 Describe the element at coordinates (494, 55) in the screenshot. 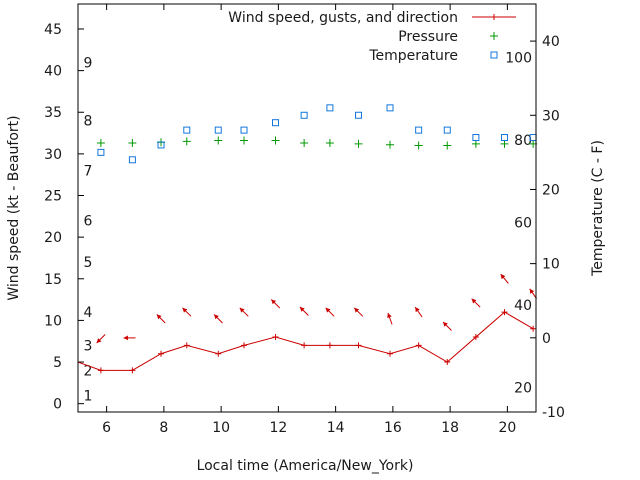

I see `legend-swatch-square` at that location.